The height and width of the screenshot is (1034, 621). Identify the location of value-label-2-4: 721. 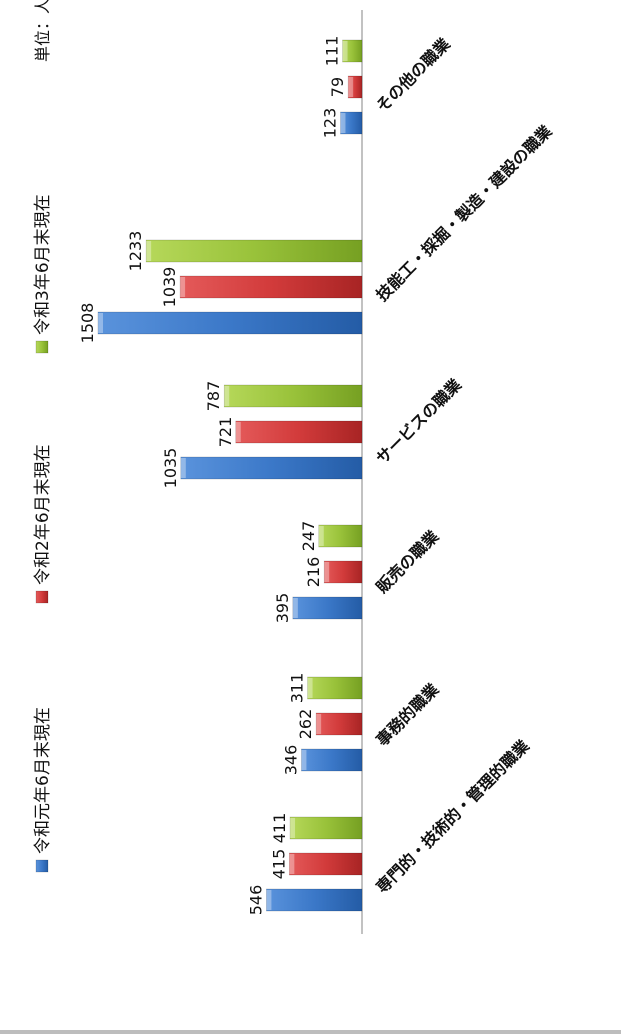
(225, 432).